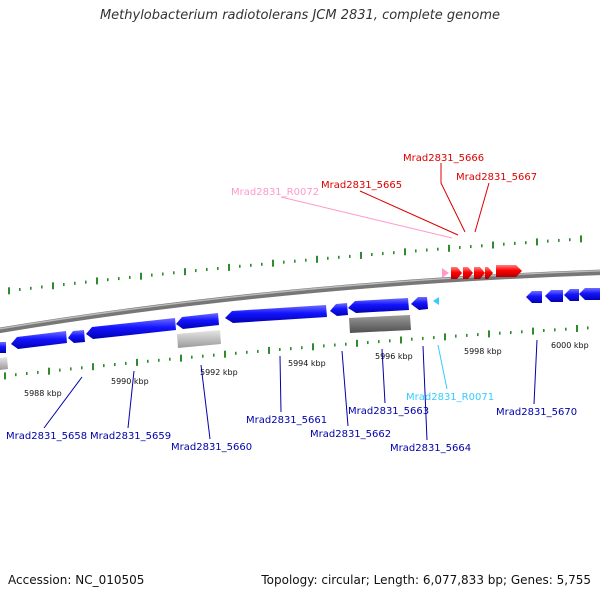  I want to click on genome-backbone, so click(300, 301).